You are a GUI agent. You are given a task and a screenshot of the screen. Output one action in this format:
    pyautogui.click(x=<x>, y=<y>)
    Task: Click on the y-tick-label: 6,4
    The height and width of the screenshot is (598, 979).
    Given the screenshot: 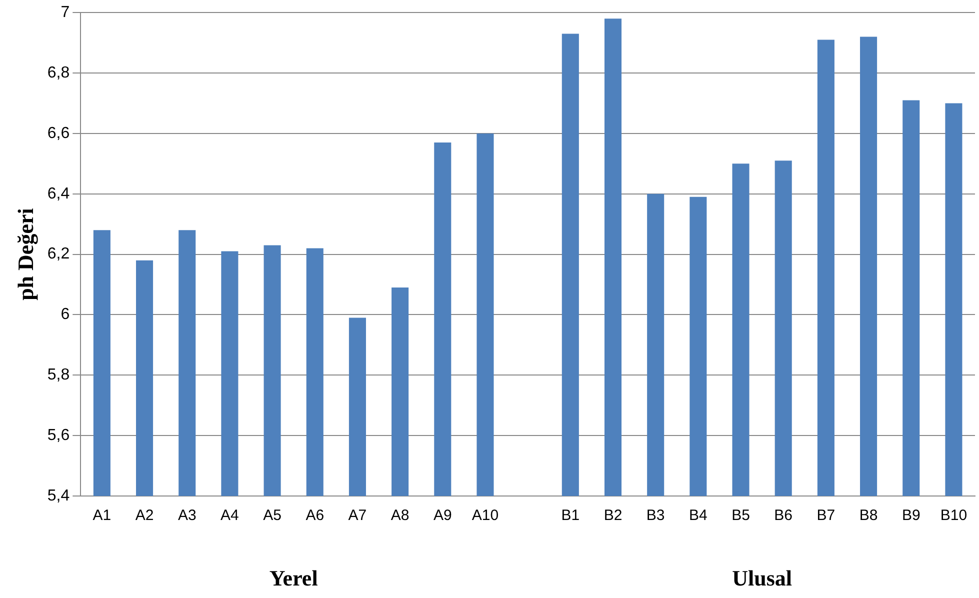 What is the action you would take?
    pyautogui.click(x=58, y=193)
    